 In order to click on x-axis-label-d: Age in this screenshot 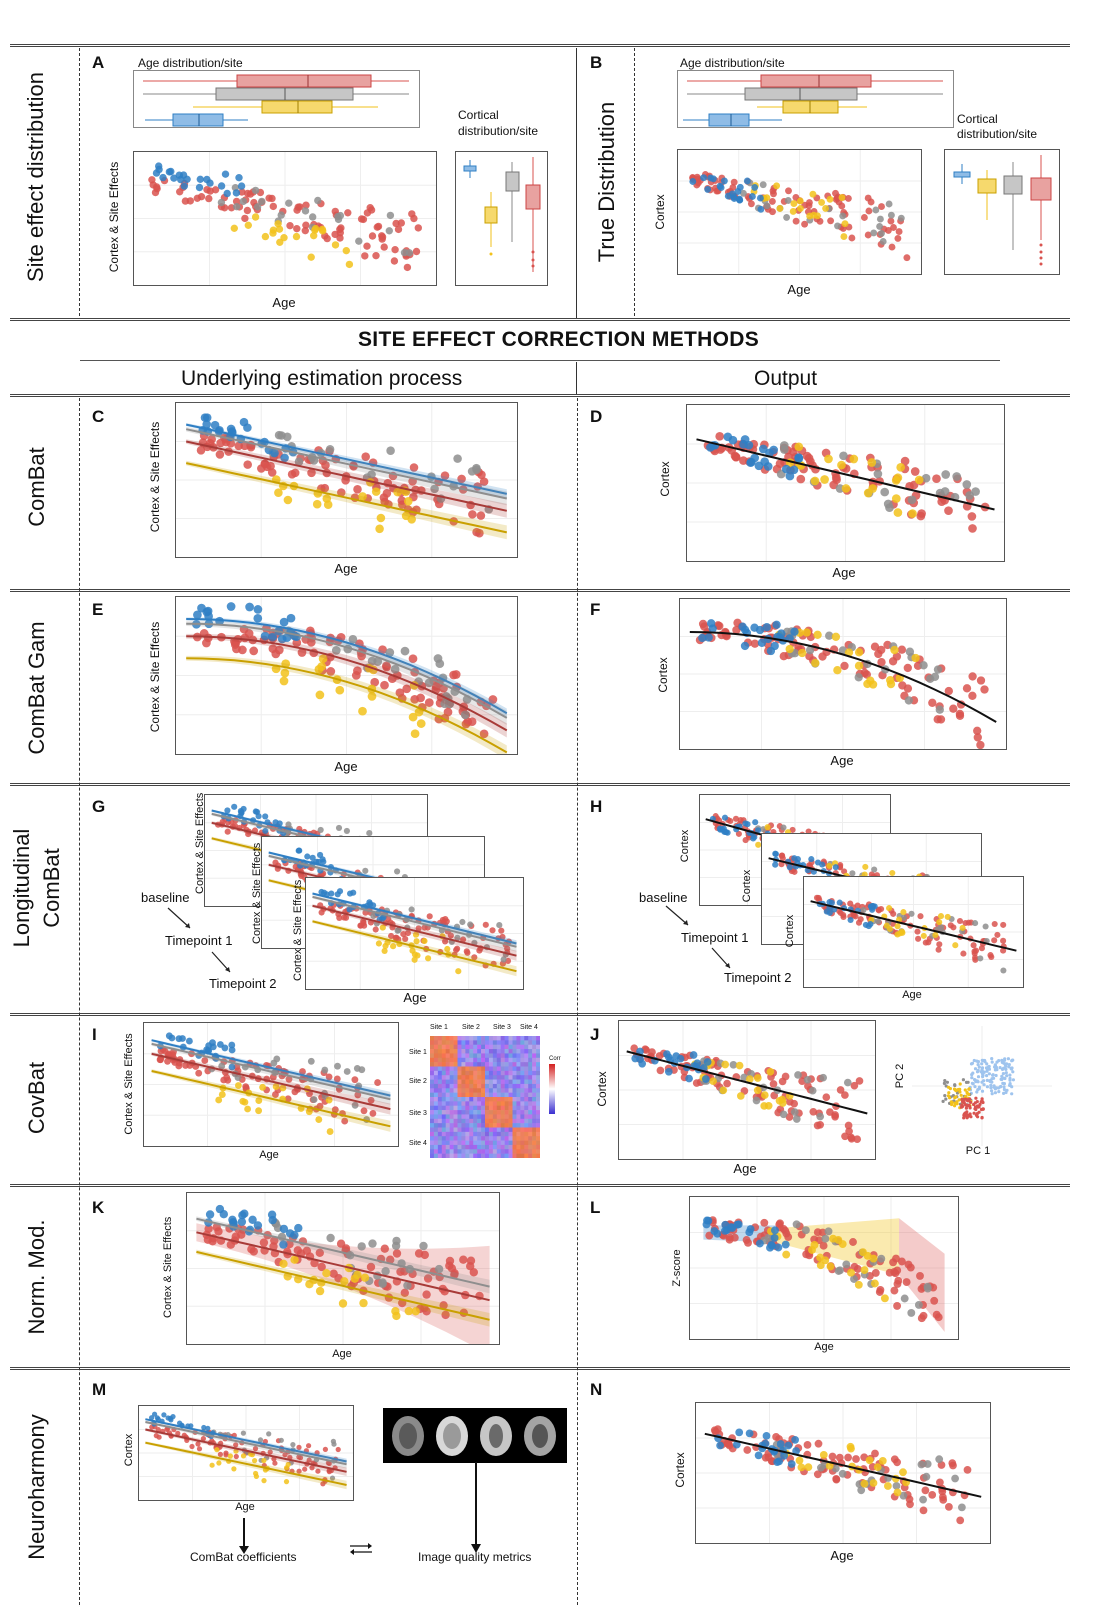, I will do `click(844, 572)`.